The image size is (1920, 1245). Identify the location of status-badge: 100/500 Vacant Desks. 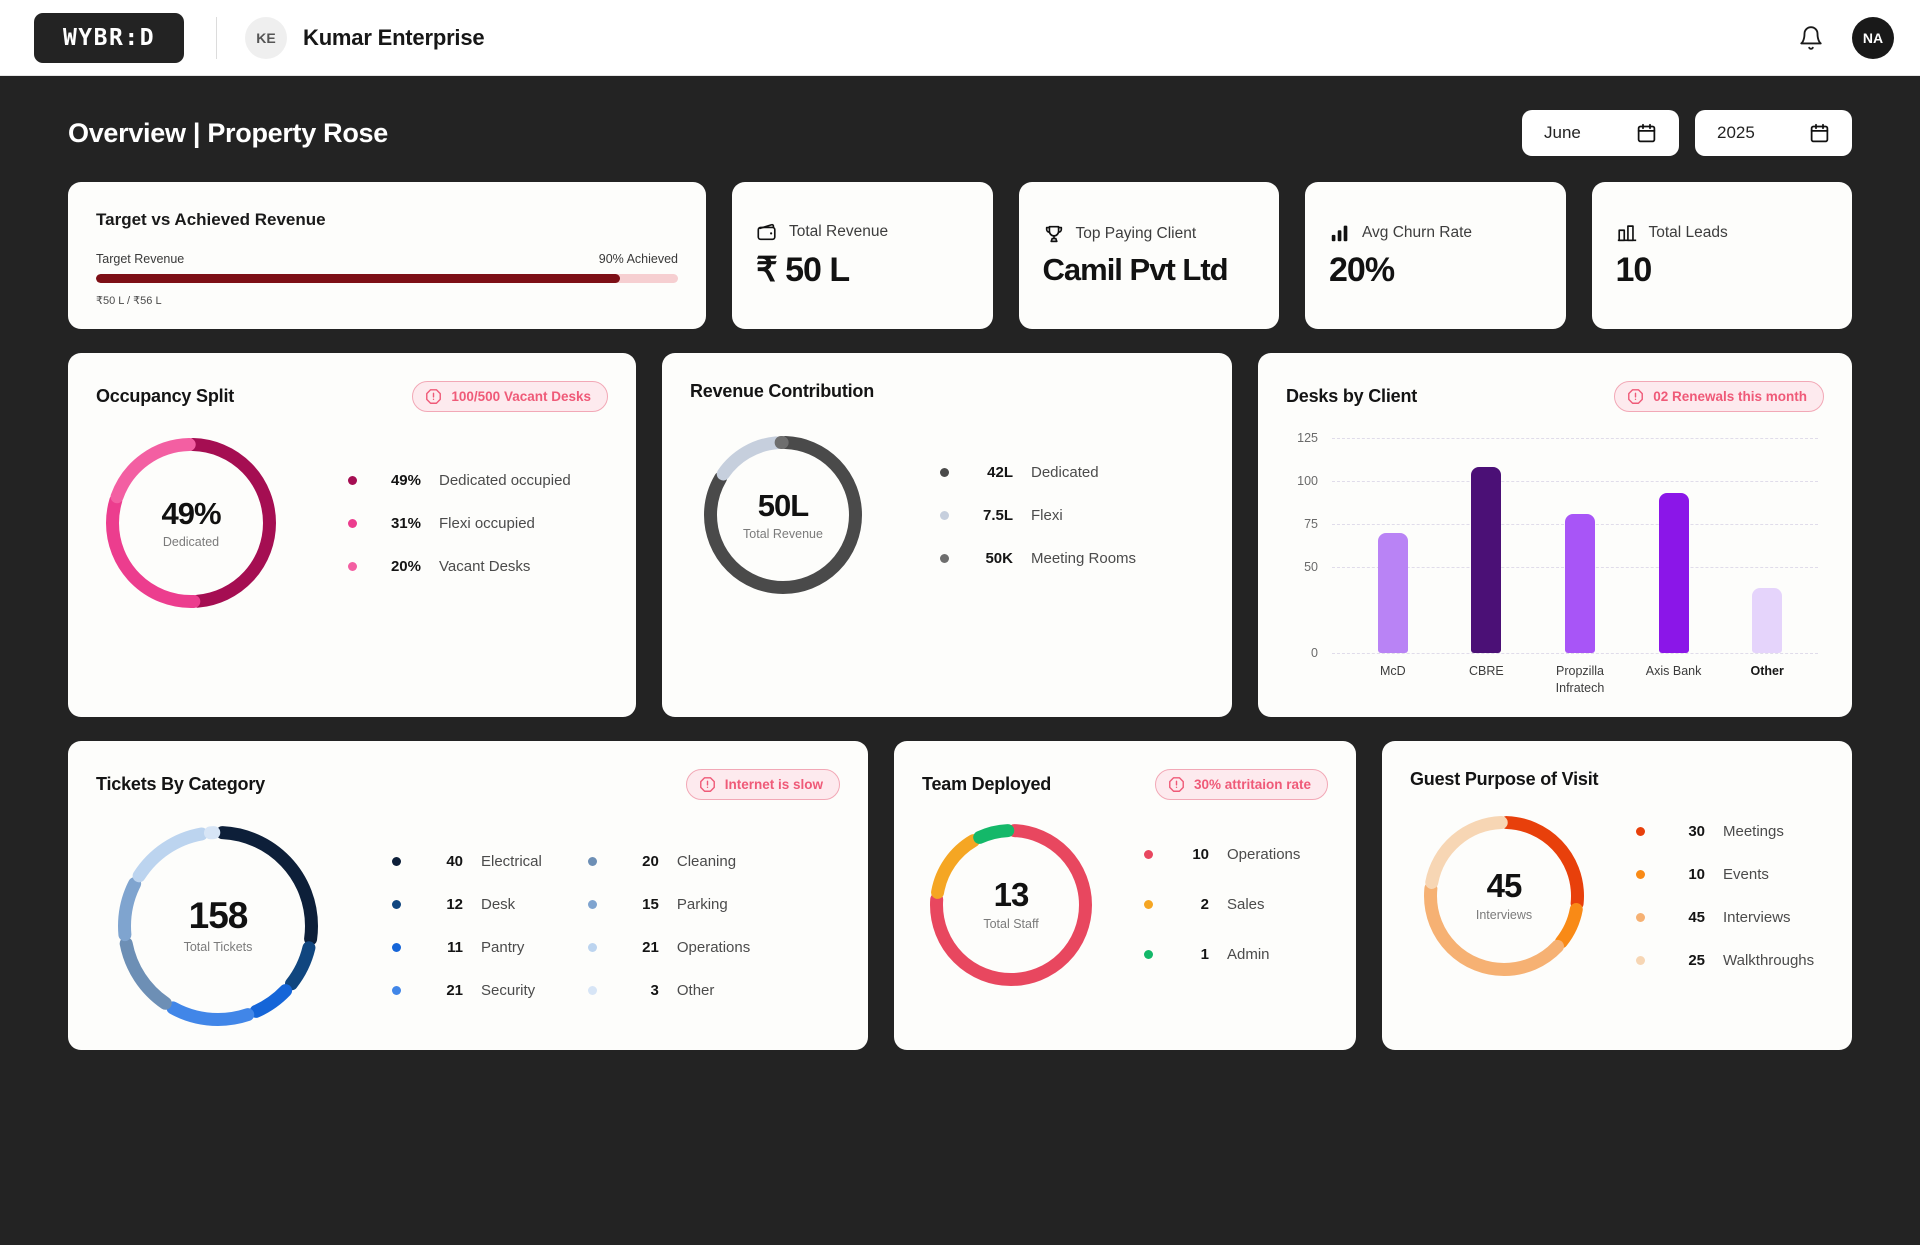
(510, 396).